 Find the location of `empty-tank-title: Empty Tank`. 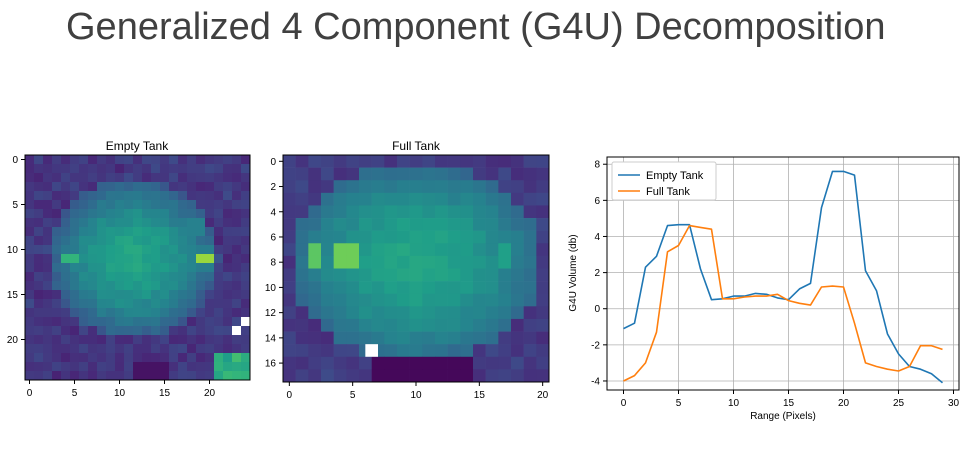

empty-tank-title: Empty Tank is located at coordinates (137, 146).